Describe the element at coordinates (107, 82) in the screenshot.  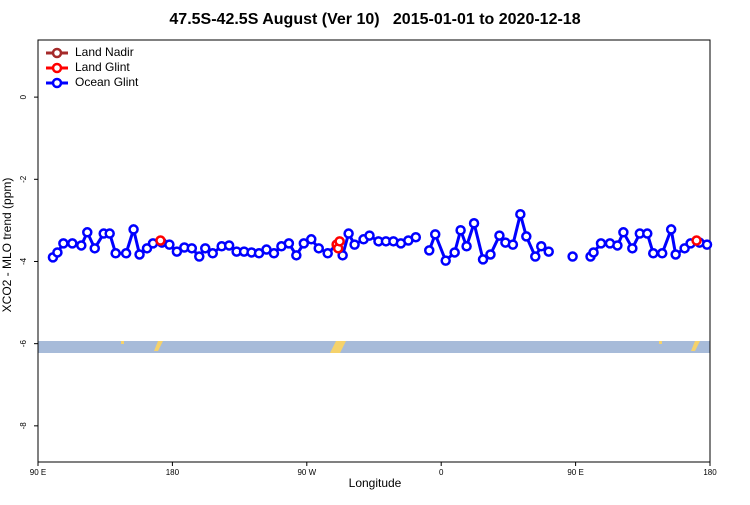
I see `legend-label: Ocean Glint` at that location.